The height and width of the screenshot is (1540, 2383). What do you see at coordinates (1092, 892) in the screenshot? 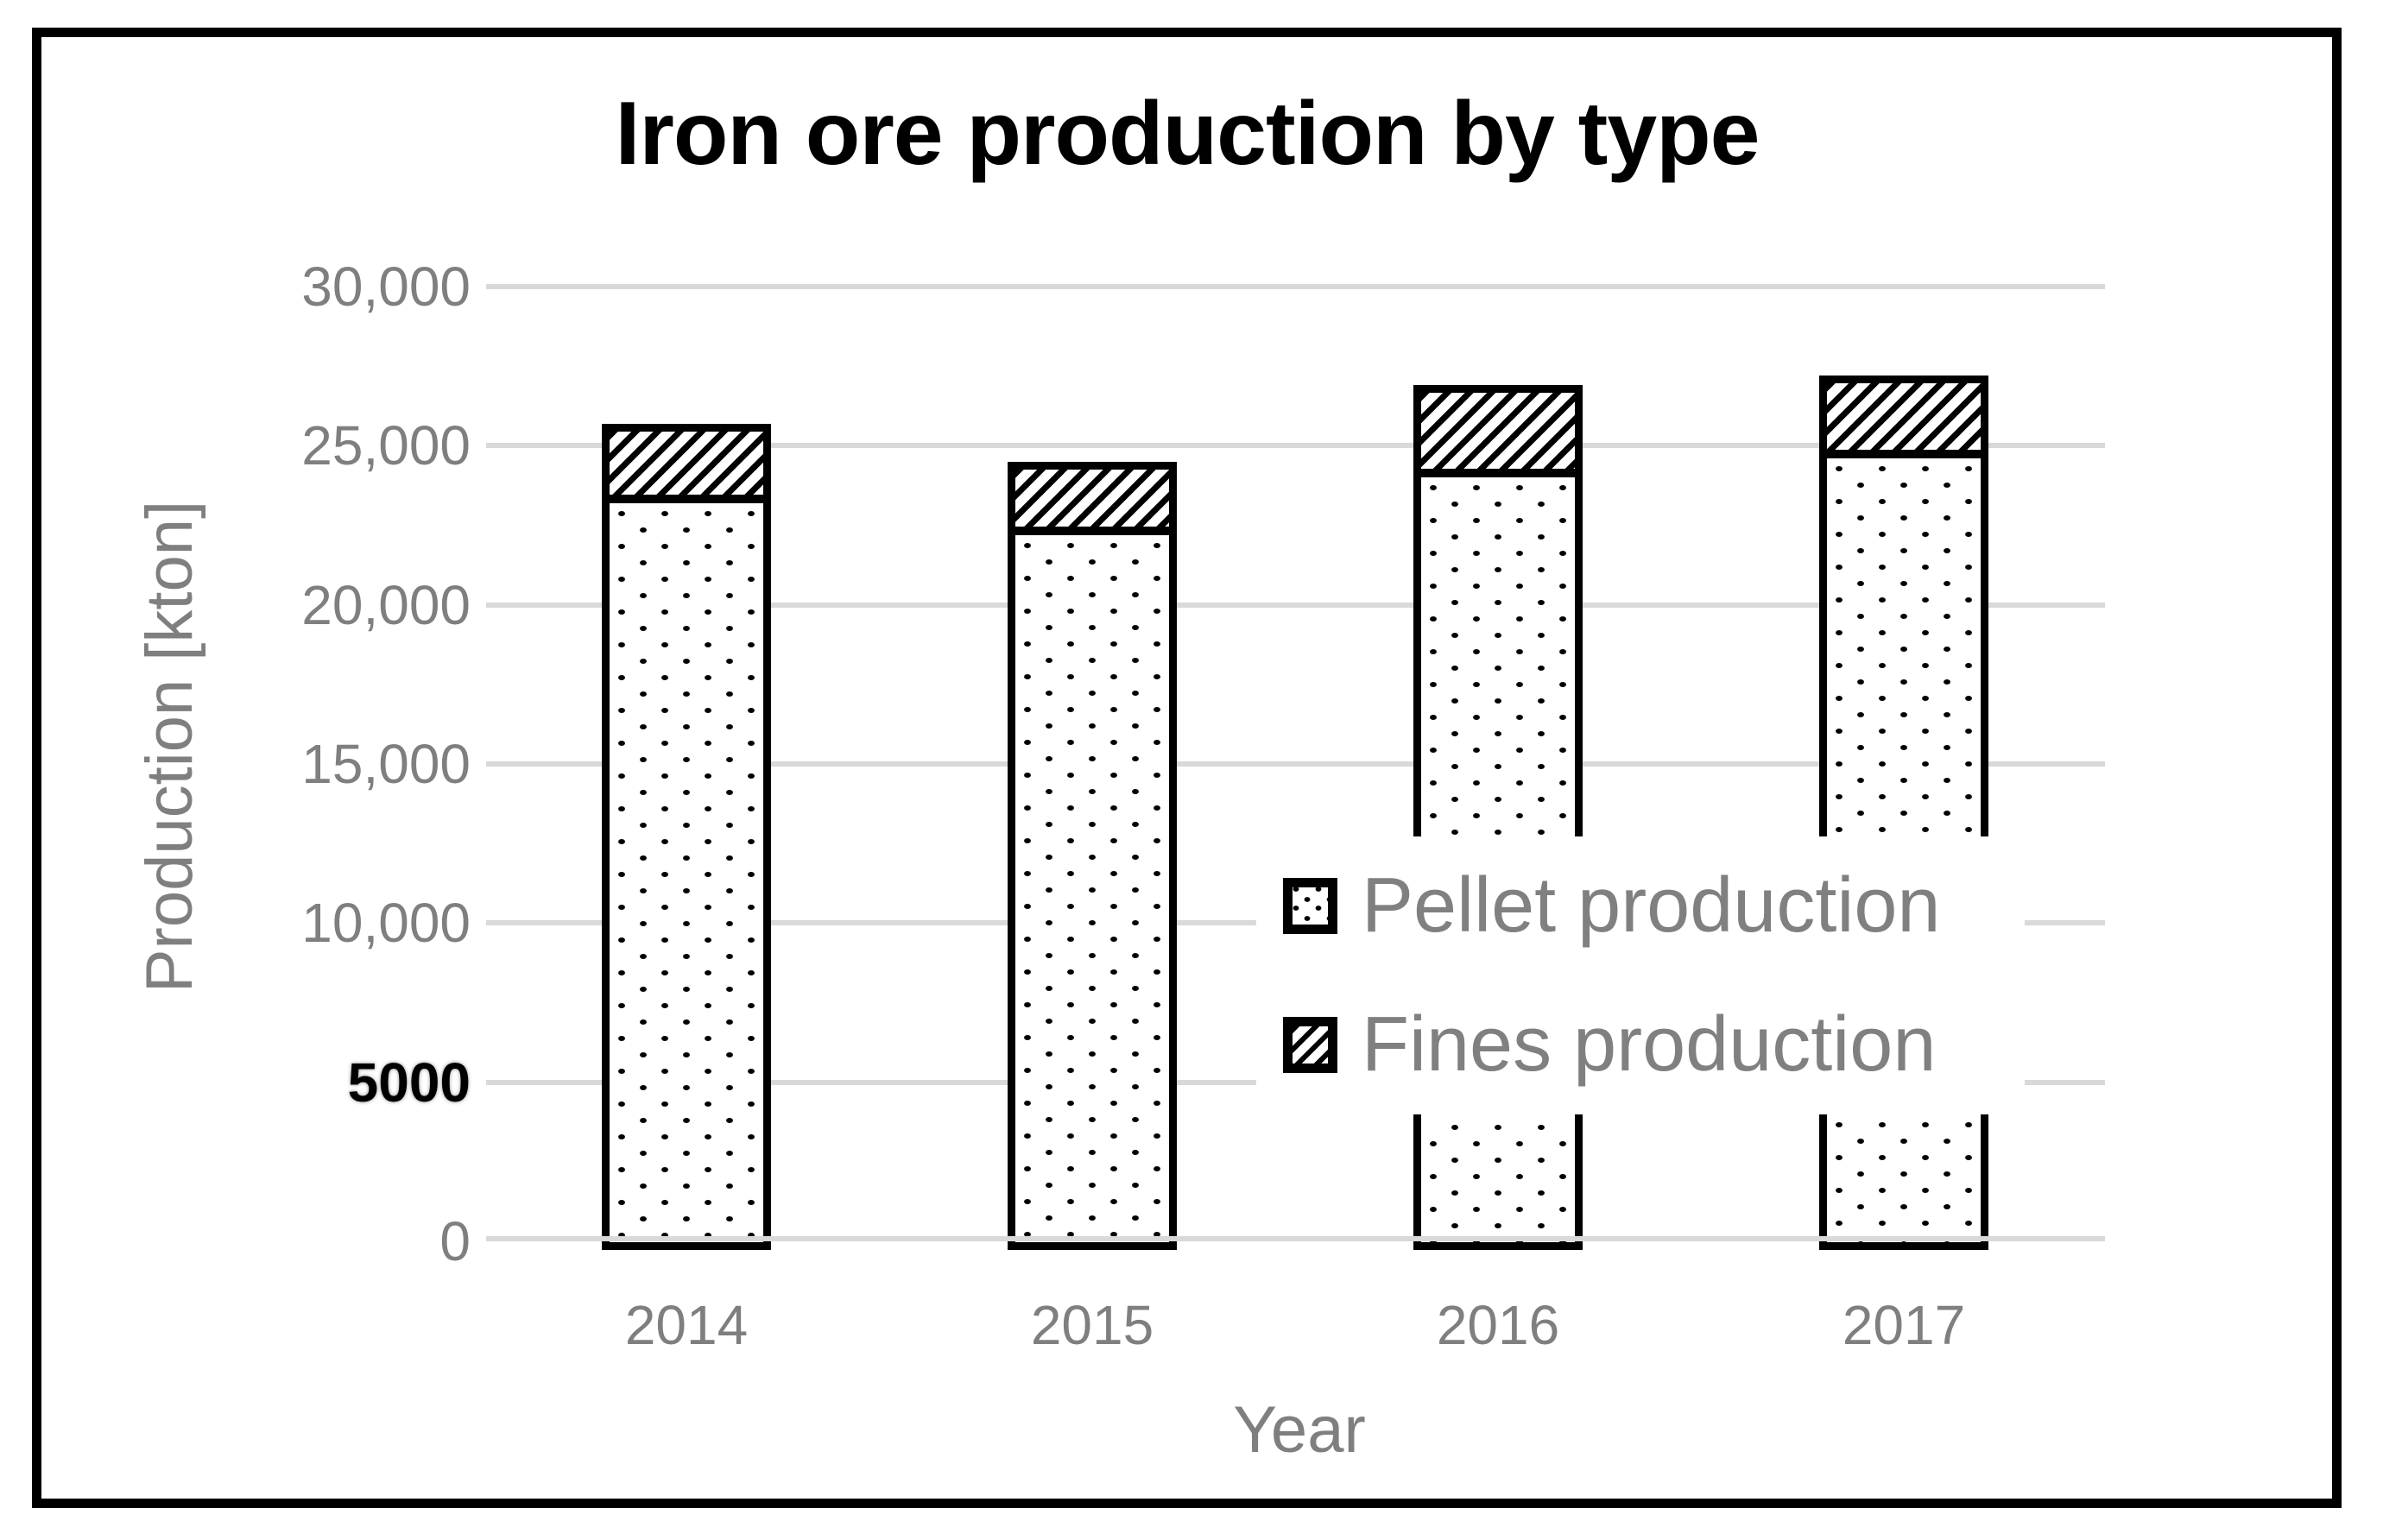
I see `bar-2015-pellet-segment` at bounding box center [1092, 892].